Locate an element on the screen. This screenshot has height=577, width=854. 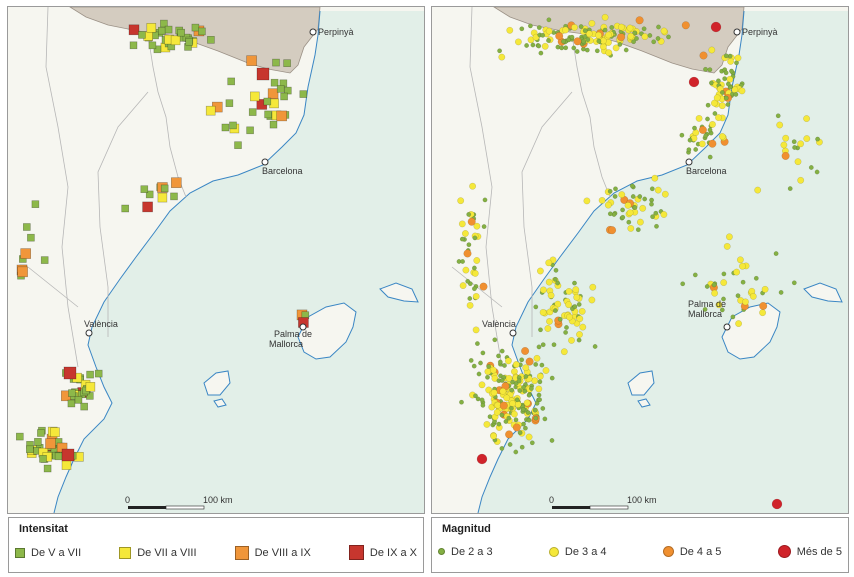
legend-item-3-4: De 3 a 4 is located at coordinates (577, 551).